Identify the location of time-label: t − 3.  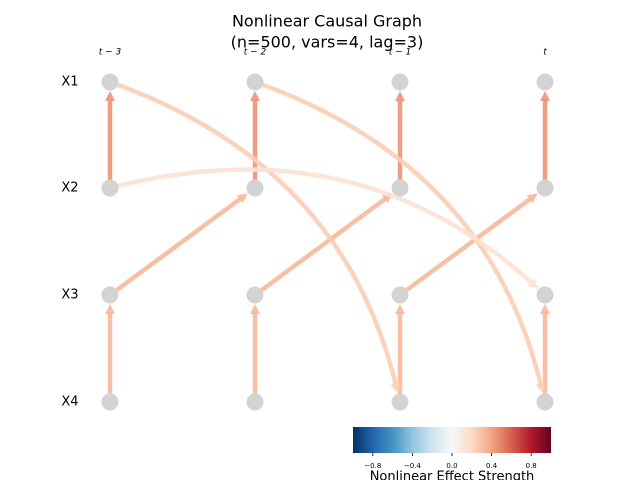
(110, 53).